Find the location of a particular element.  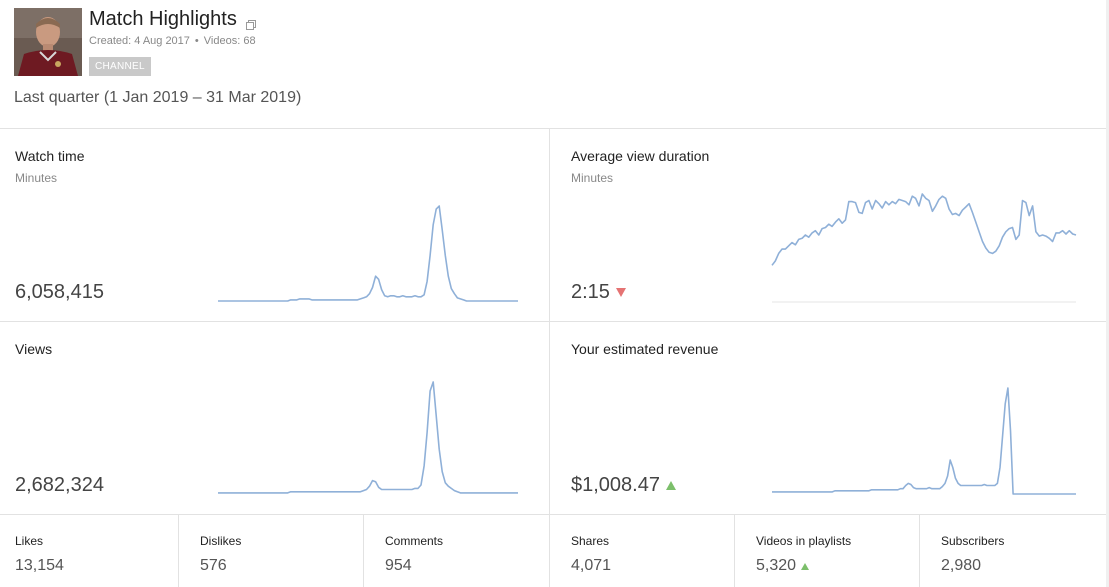

stat-value: 5,320 is located at coordinates (803, 566).